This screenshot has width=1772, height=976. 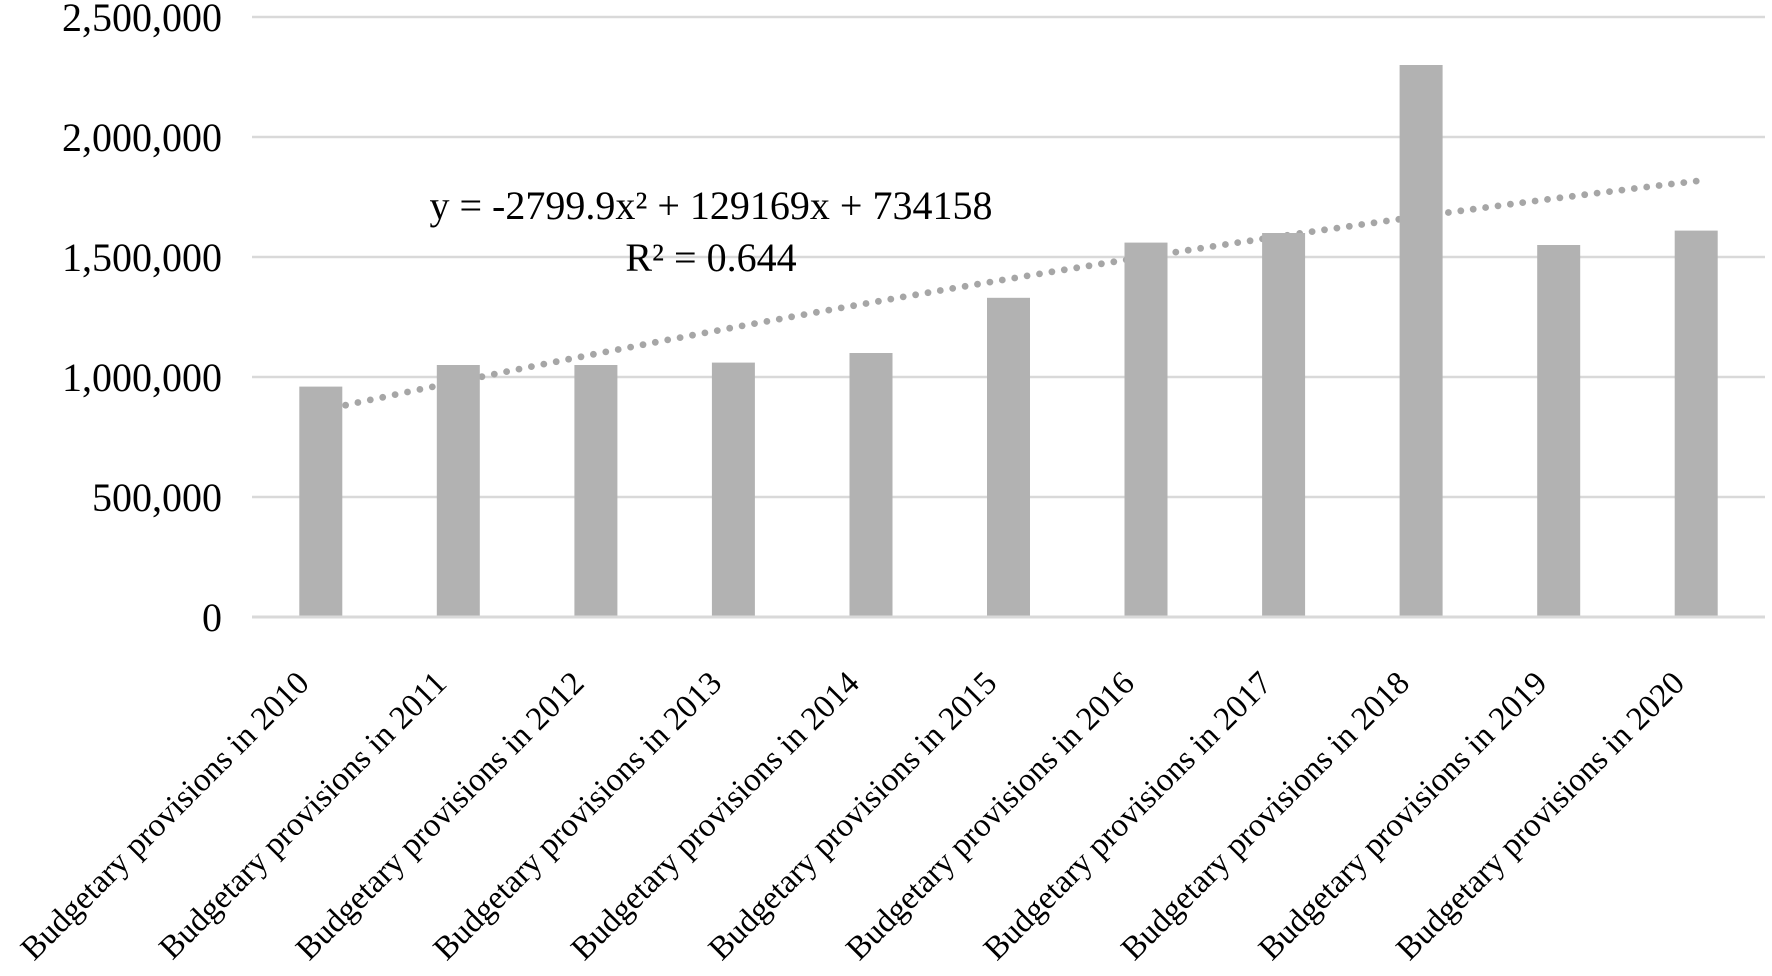 I want to click on x-category-label: Budgetary provisions in 2016, so click(x=990, y=816).